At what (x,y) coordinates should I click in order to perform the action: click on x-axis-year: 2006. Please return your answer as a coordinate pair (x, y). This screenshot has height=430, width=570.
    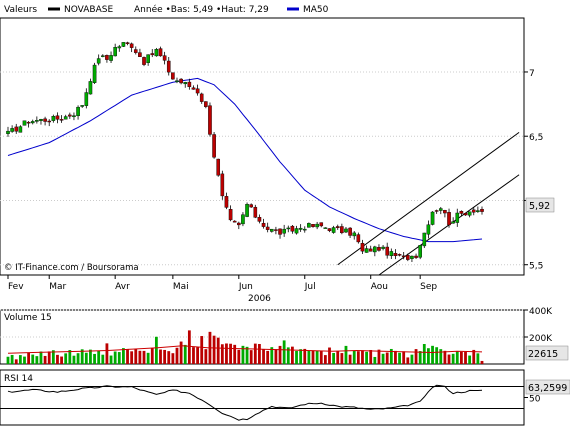
    Looking at the image, I should click on (259, 299).